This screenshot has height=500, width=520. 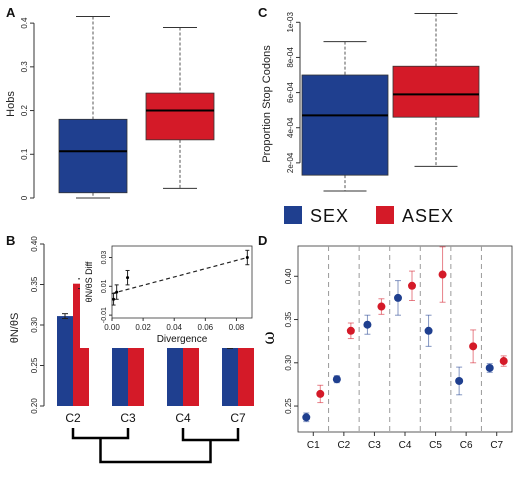 What do you see at coordinates (385, 215) in the screenshot?
I see `legend-asex-swatch` at bounding box center [385, 215].